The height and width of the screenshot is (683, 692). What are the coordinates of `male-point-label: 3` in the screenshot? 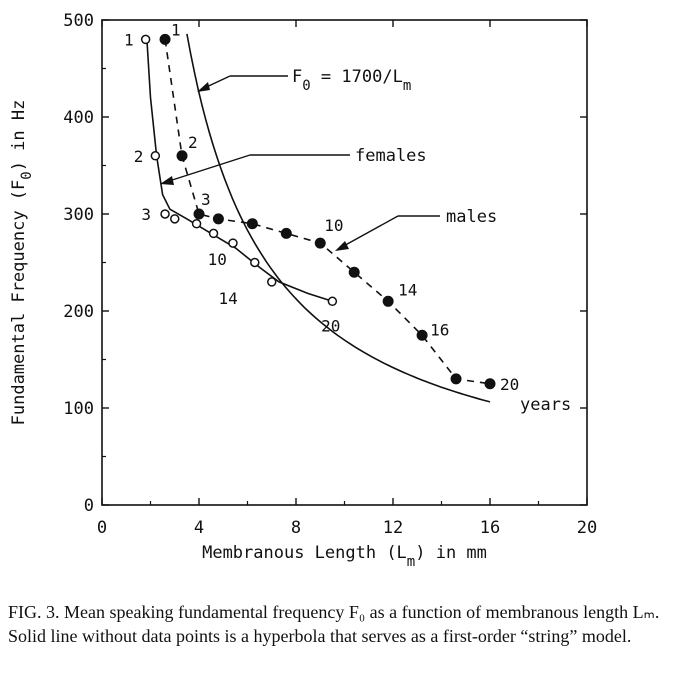 It's located at (206, 199).